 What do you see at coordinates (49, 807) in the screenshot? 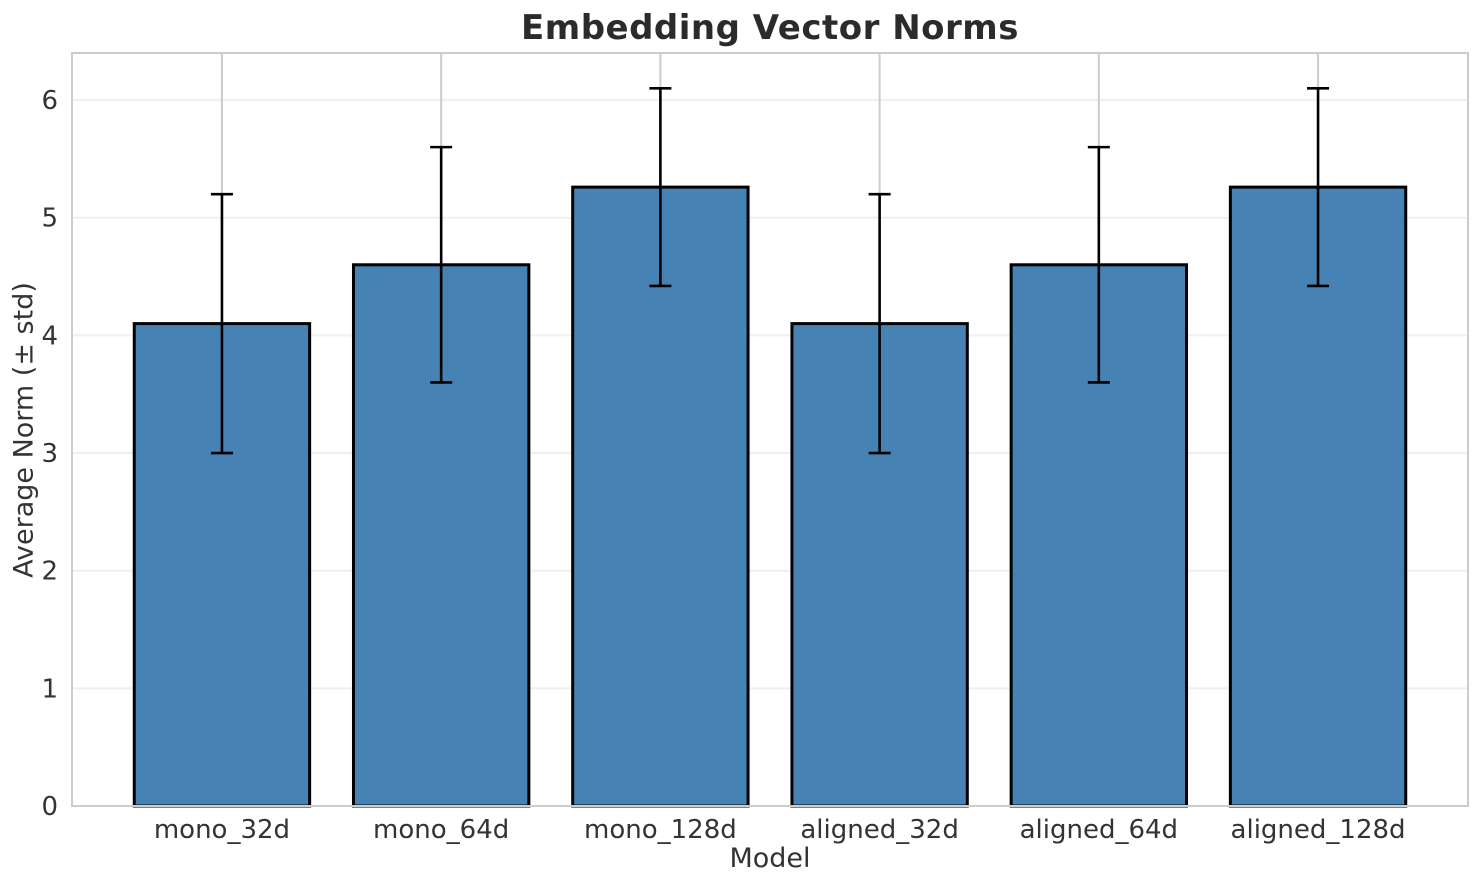
I see `y-tick-label: 0` at bounding box center [49, 807].